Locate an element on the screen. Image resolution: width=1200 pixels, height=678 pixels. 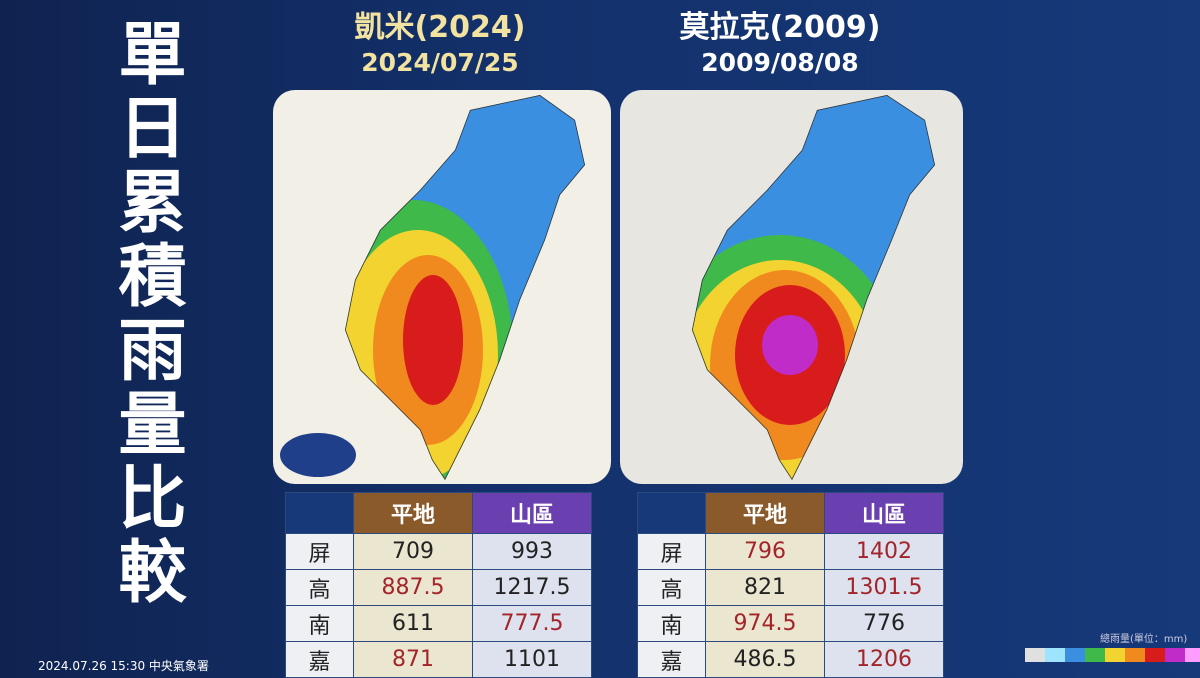
legend-bar is located at coordinates (1112, 655).